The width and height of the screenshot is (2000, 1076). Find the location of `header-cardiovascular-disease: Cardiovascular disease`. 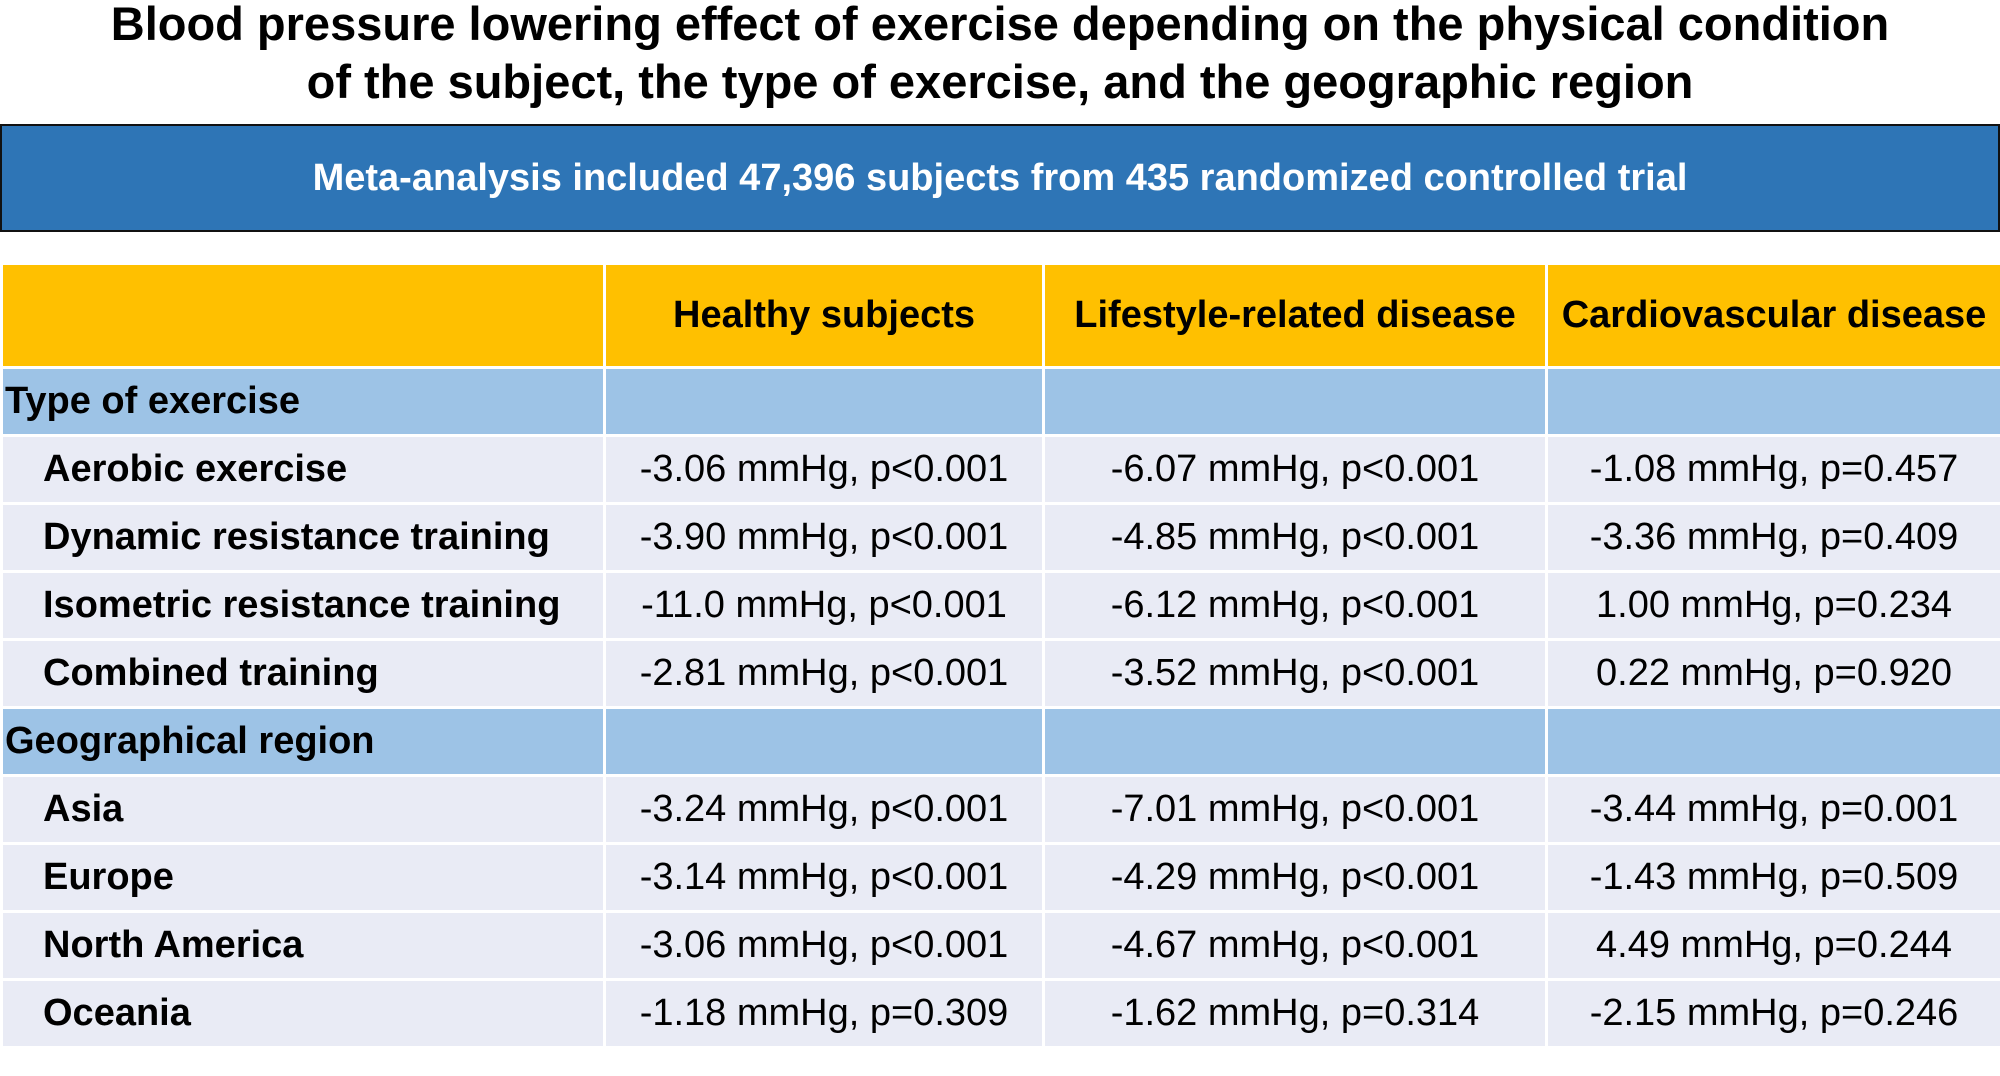

header-cardiovascular-disease: Cardiovascular disease is located at coordinates (1772, 315).